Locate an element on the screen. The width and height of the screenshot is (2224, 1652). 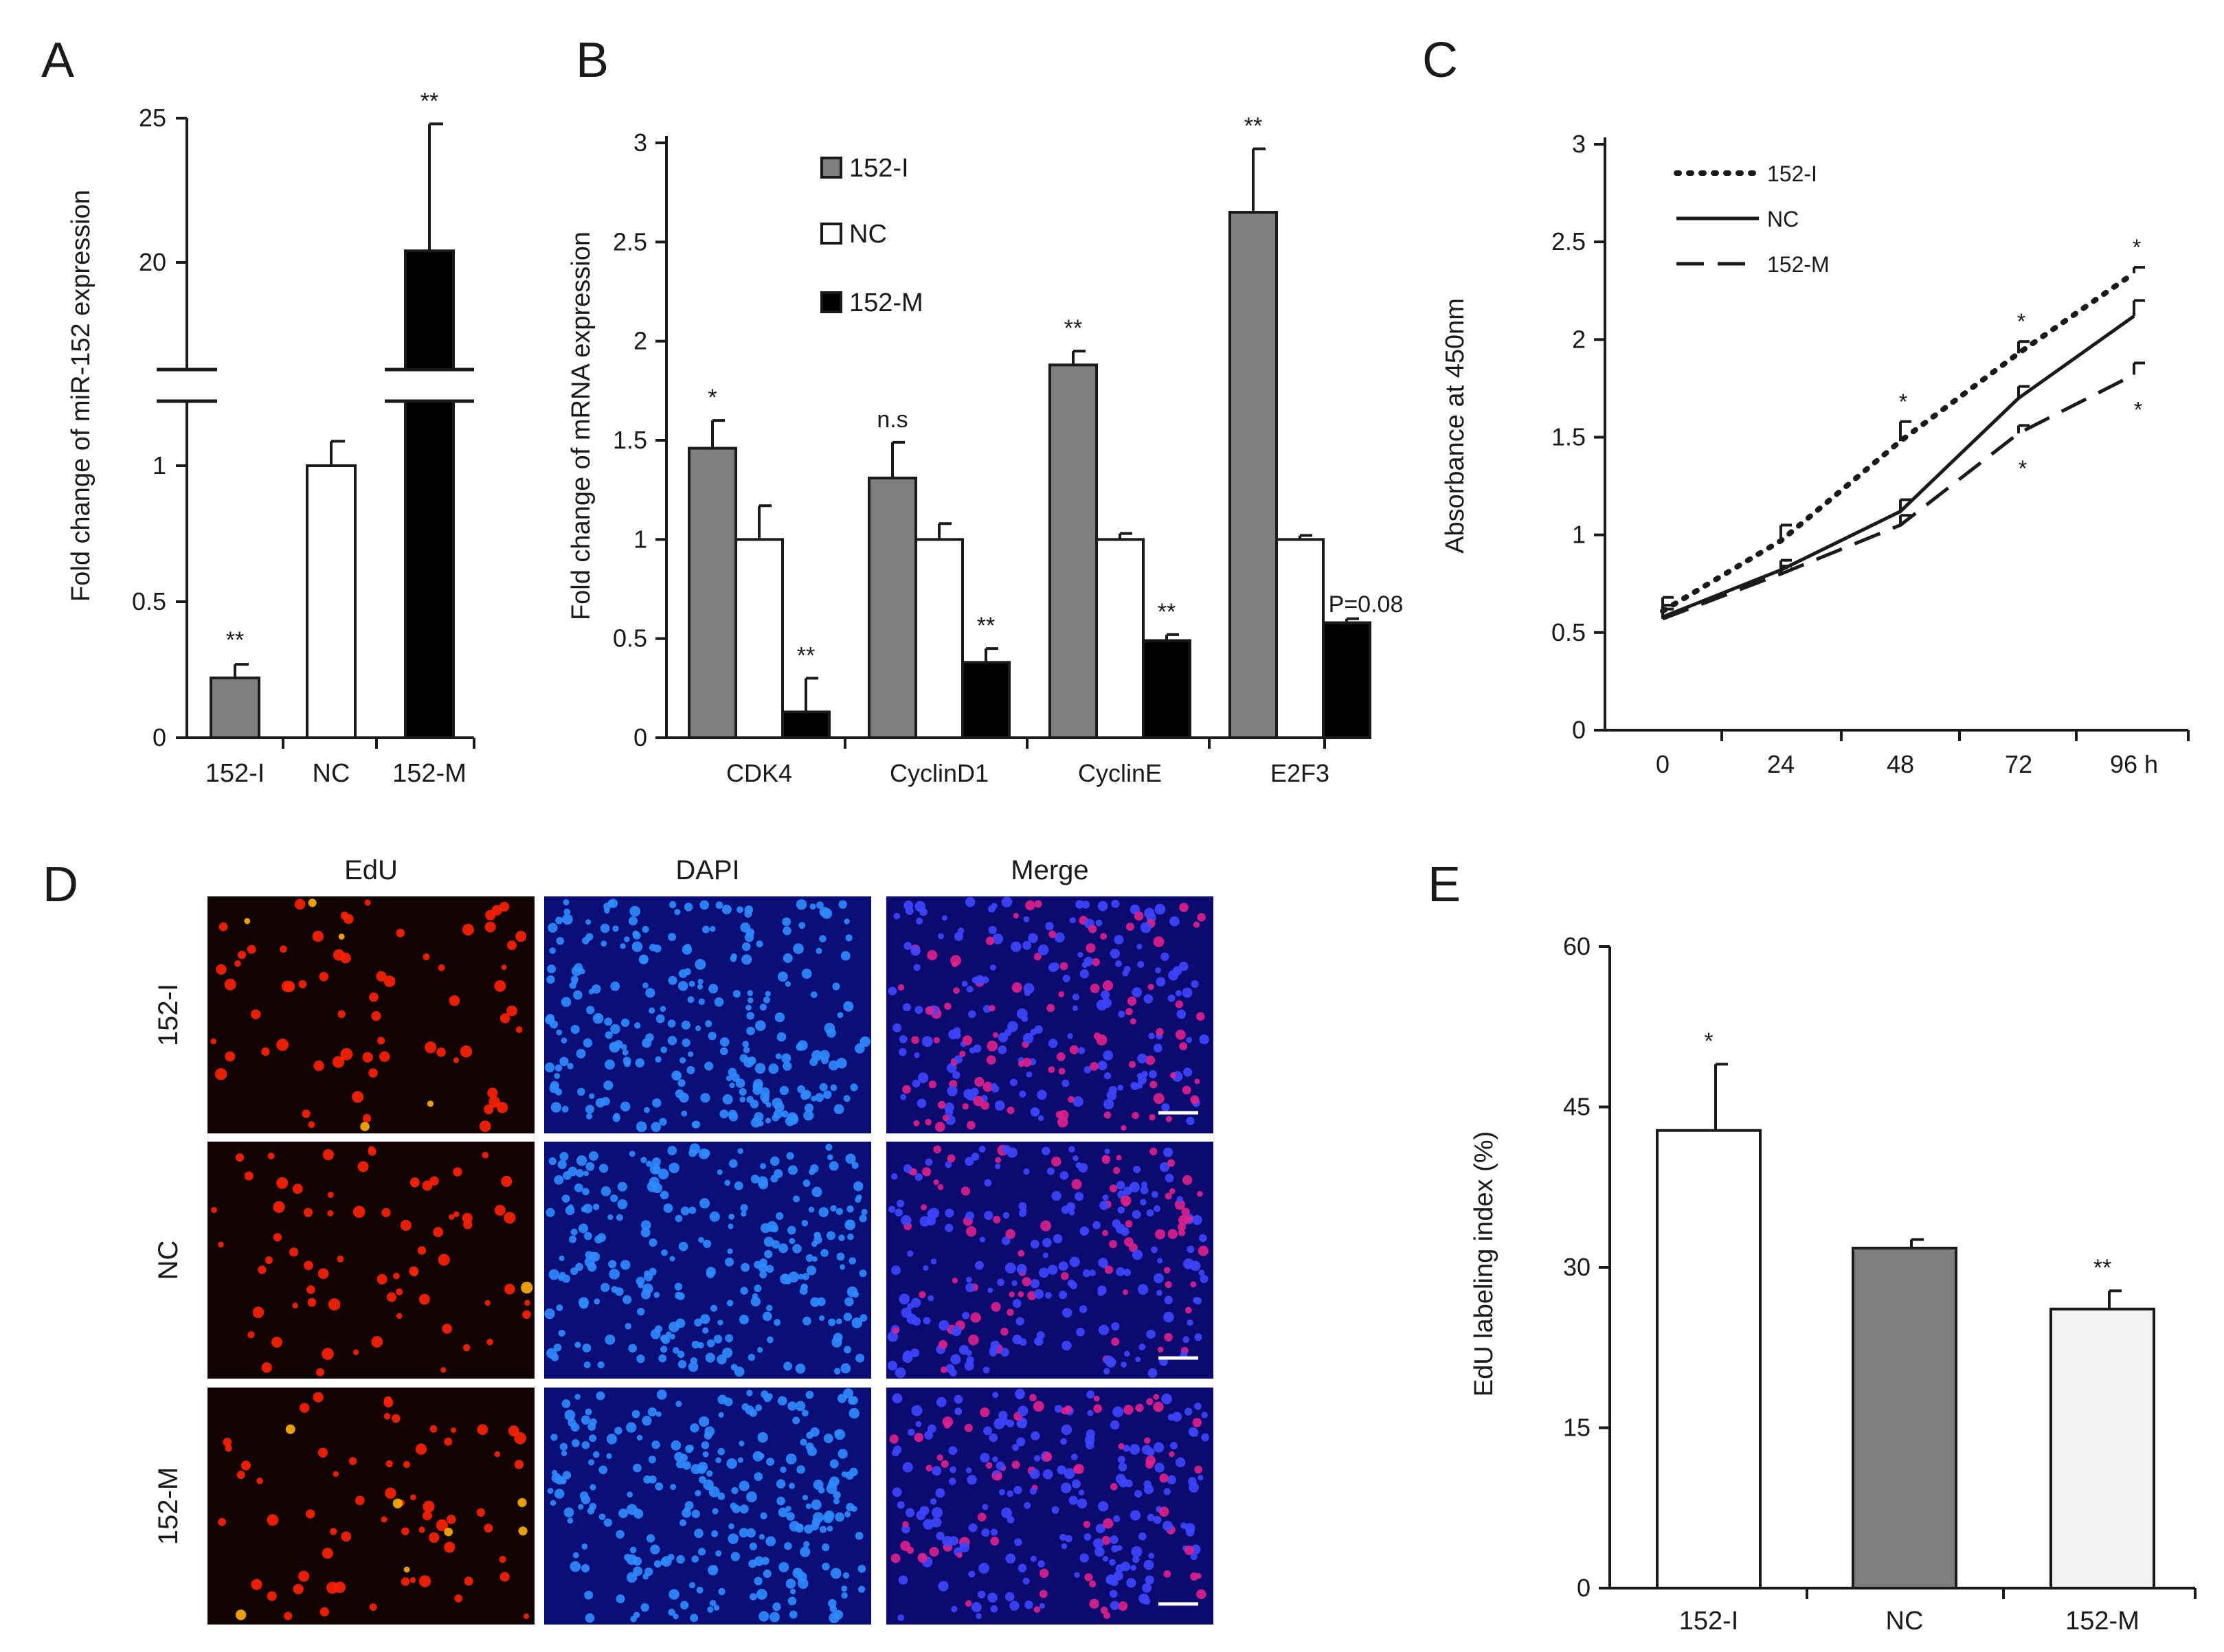
b-annotation: * is located at coordinates (713, 398).